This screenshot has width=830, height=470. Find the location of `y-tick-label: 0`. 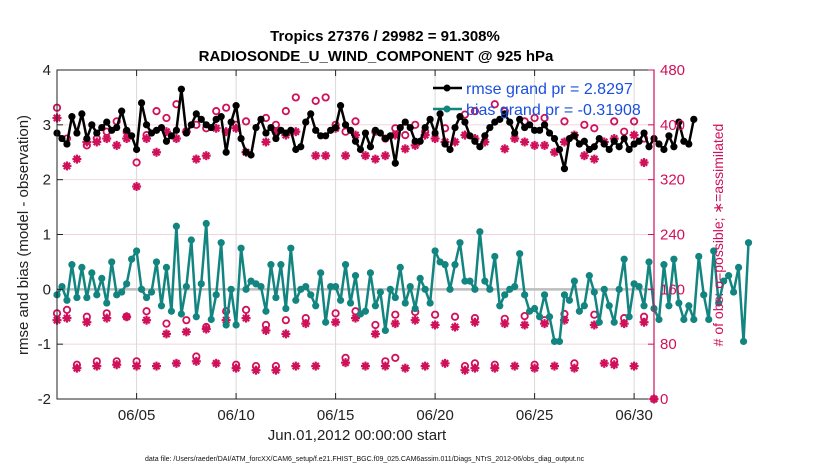

y-tick-label: 0 is located at coordinates (47, 289).